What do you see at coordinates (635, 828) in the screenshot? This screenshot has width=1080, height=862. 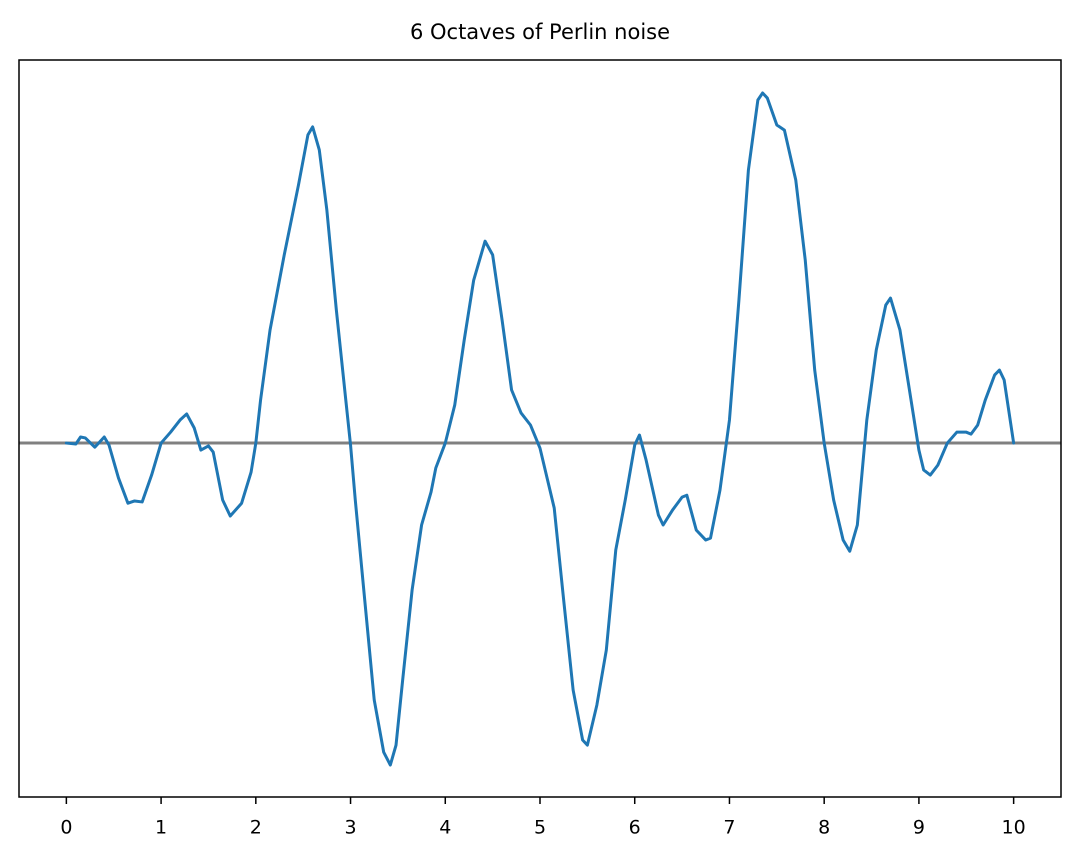 I see `x-tick-label: 6` at bounding box center [635, 828].